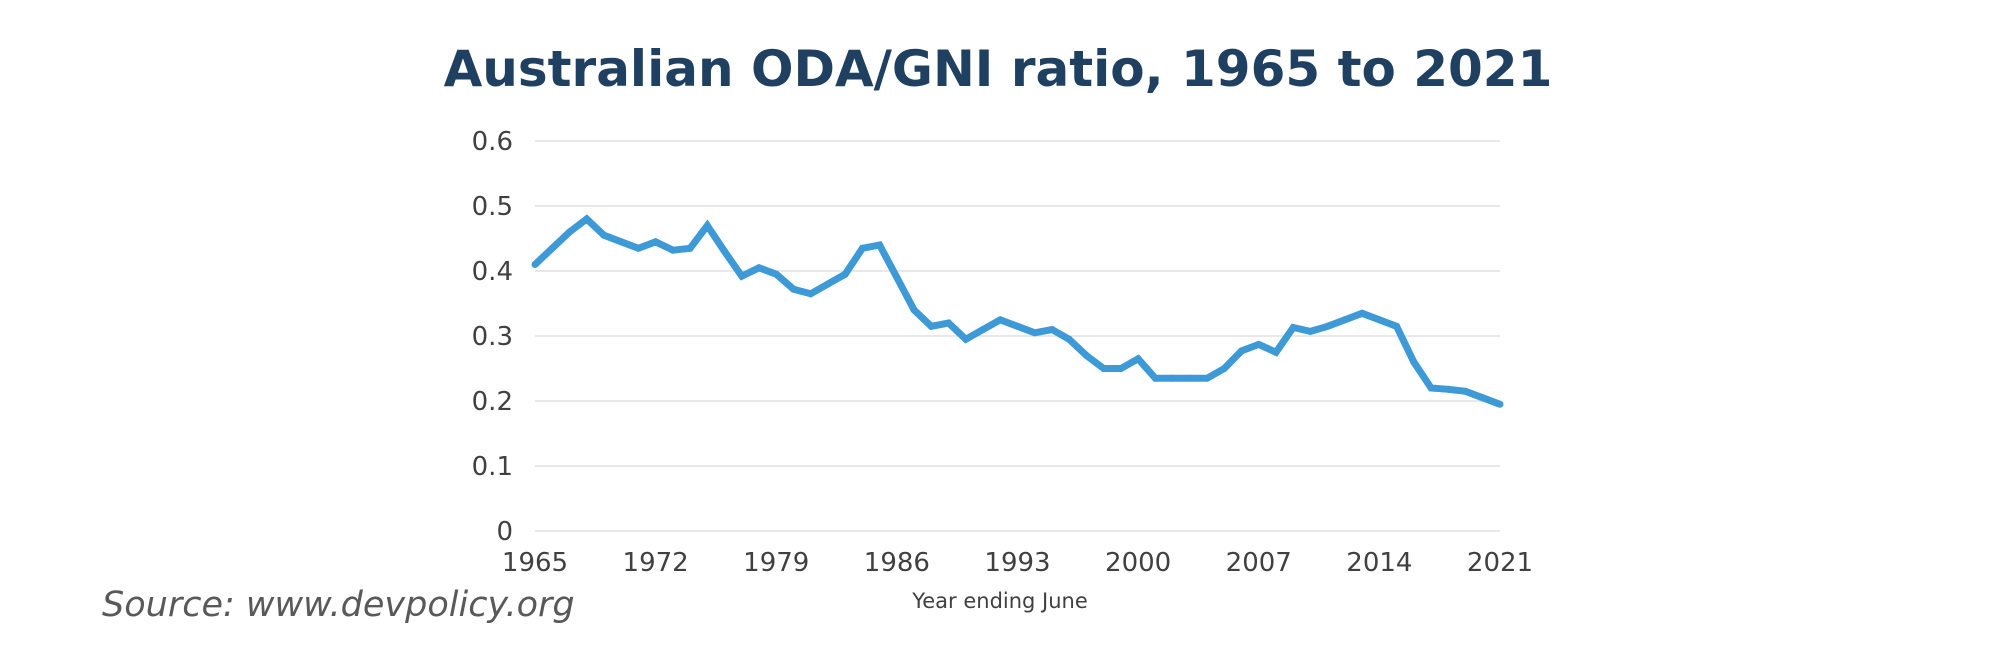 This screenshot has width=1997, height=666. I want to click on y-axis-ticks: 0 0.1 0.2 0.3 0.4 0.5 0.6, so click(492, 337).